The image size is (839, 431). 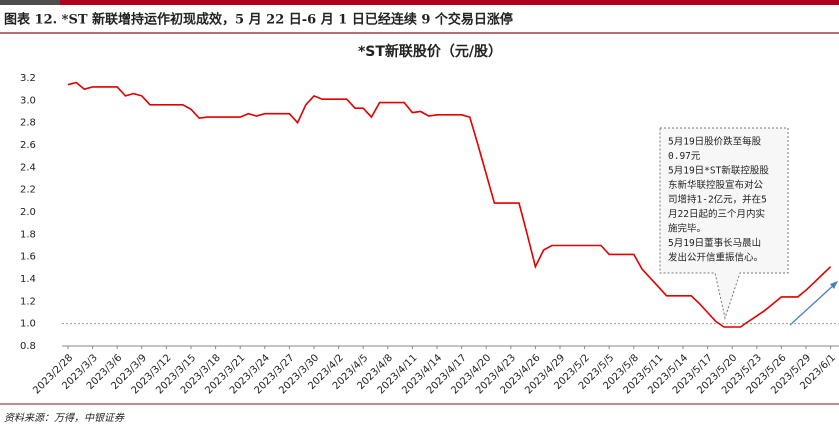 What do you see at coordinates (834, 285) in the screenshot?
I see `trend-arrow-head` at bounding box center [834, 285].